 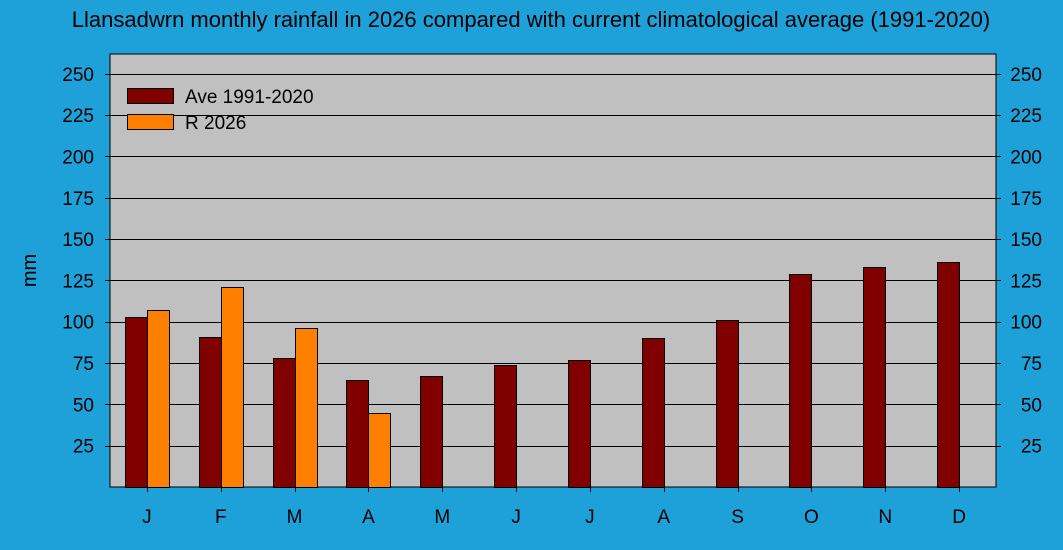 I want to click on y-tick-label-left: 125, so click(x=78, y=281).